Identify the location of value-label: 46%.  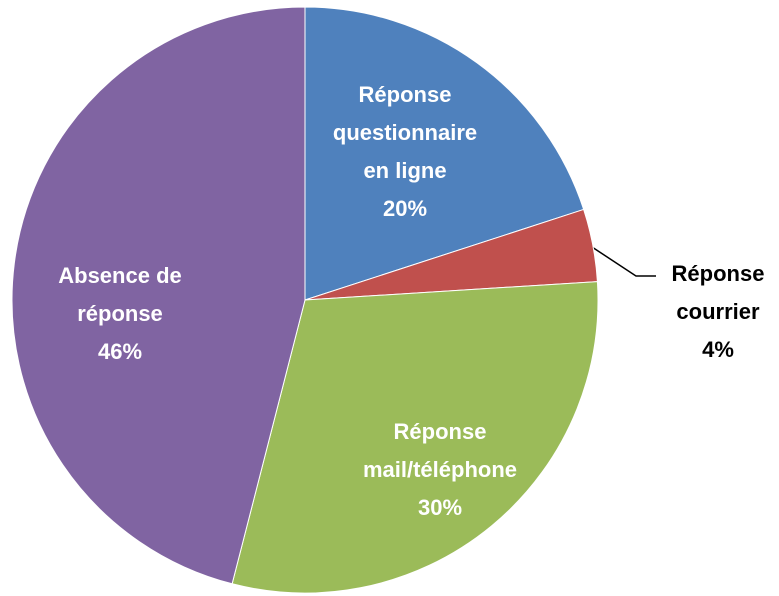
(120, 351).